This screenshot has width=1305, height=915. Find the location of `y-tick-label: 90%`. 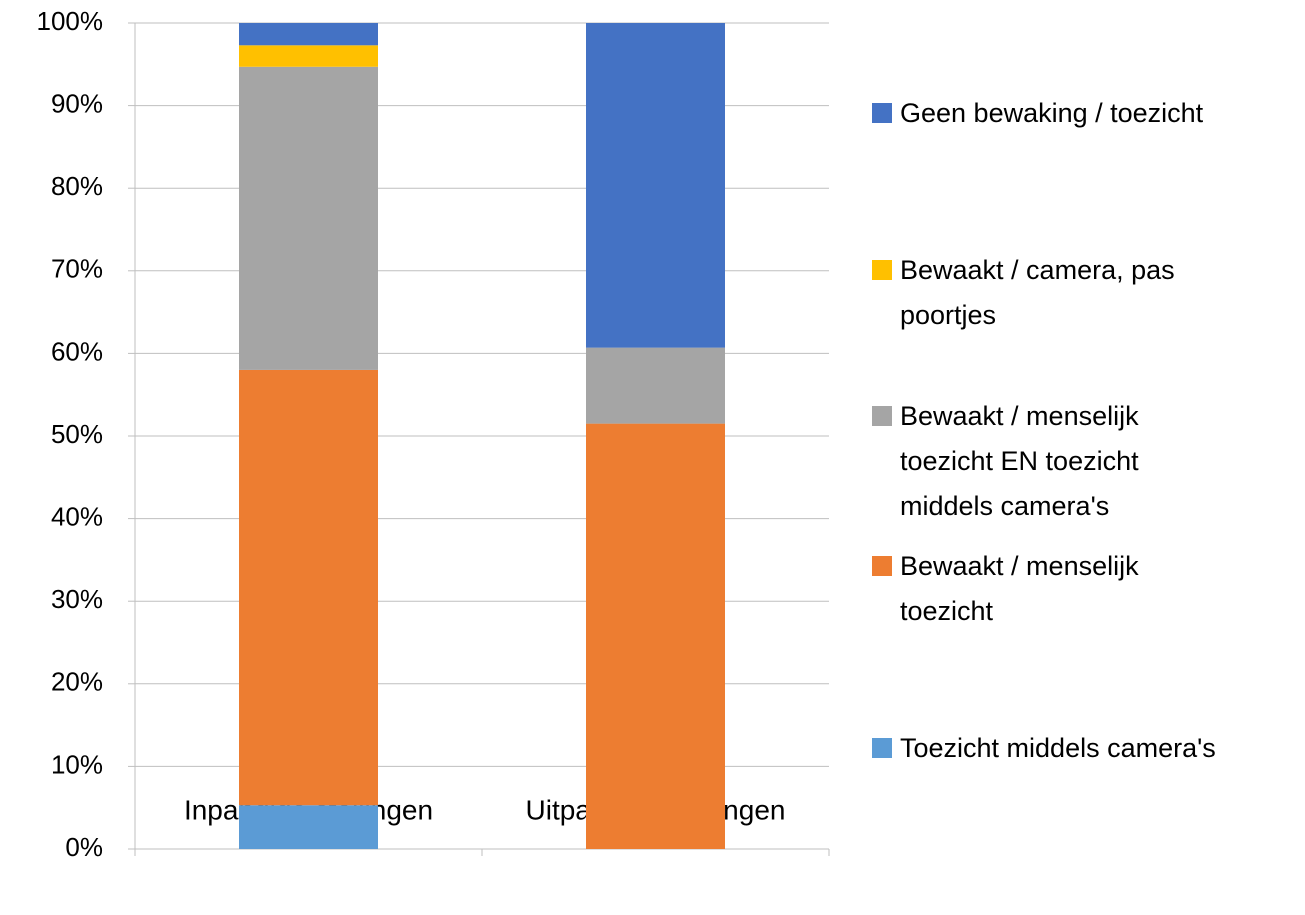

y-tick-label: 90% is located at coordinates (77, 103).